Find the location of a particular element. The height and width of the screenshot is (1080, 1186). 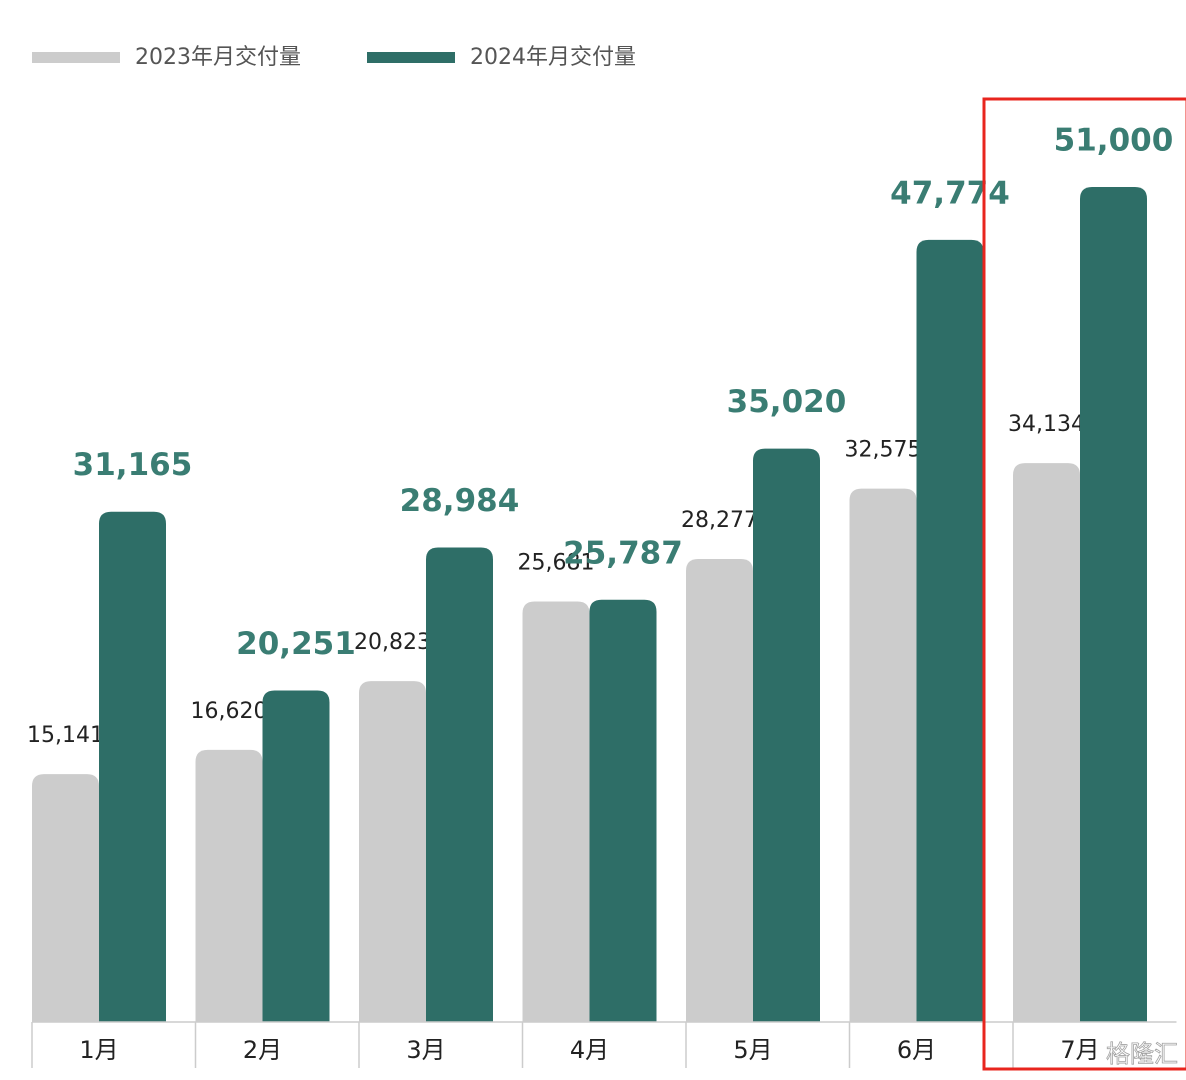

legend-label: 2023年月交付量 is located at coordinates (218, 57).